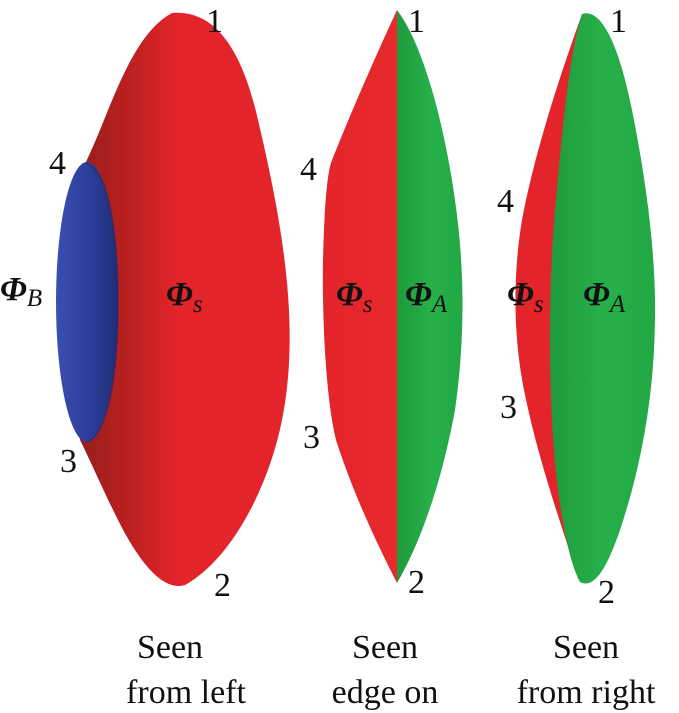 This screenshot has height=713, width=679. What do you see at coordinates (586, 692) in the screenshot?
I see `caption-line-2: from right` at bounding box center [586, 692].